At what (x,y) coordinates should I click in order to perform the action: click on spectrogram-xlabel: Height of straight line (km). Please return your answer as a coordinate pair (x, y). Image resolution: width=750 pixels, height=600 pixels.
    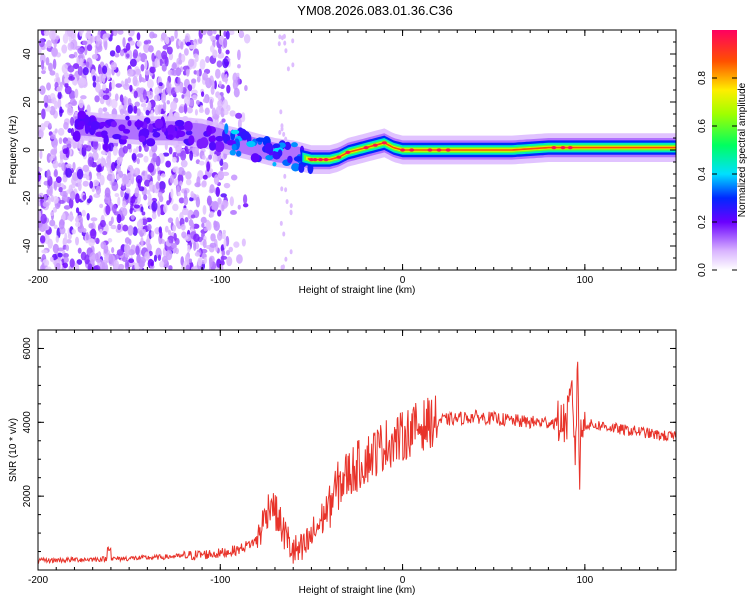
    Looking at the image, I should click on (357, 290).